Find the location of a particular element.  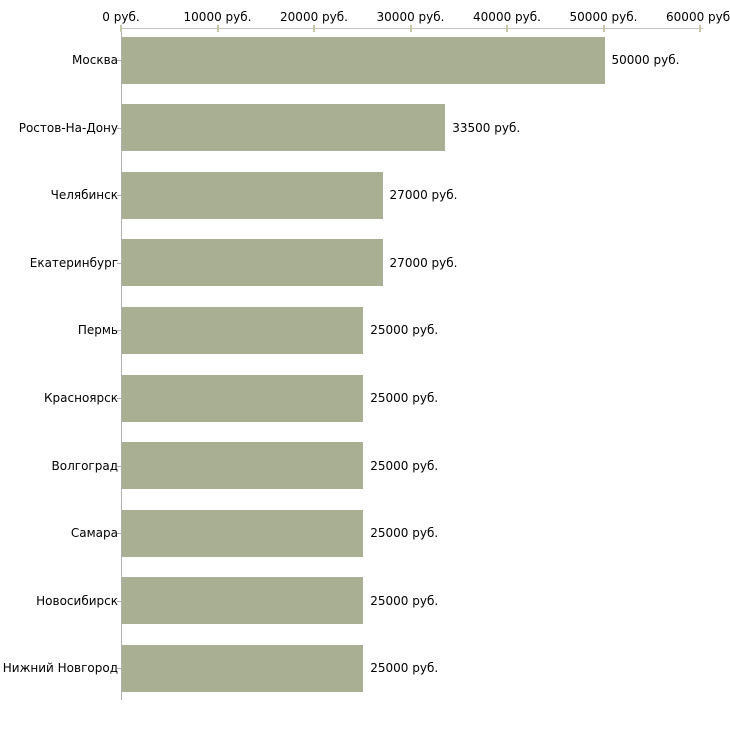

category-label: Москва is located at coordinates (95, 60).